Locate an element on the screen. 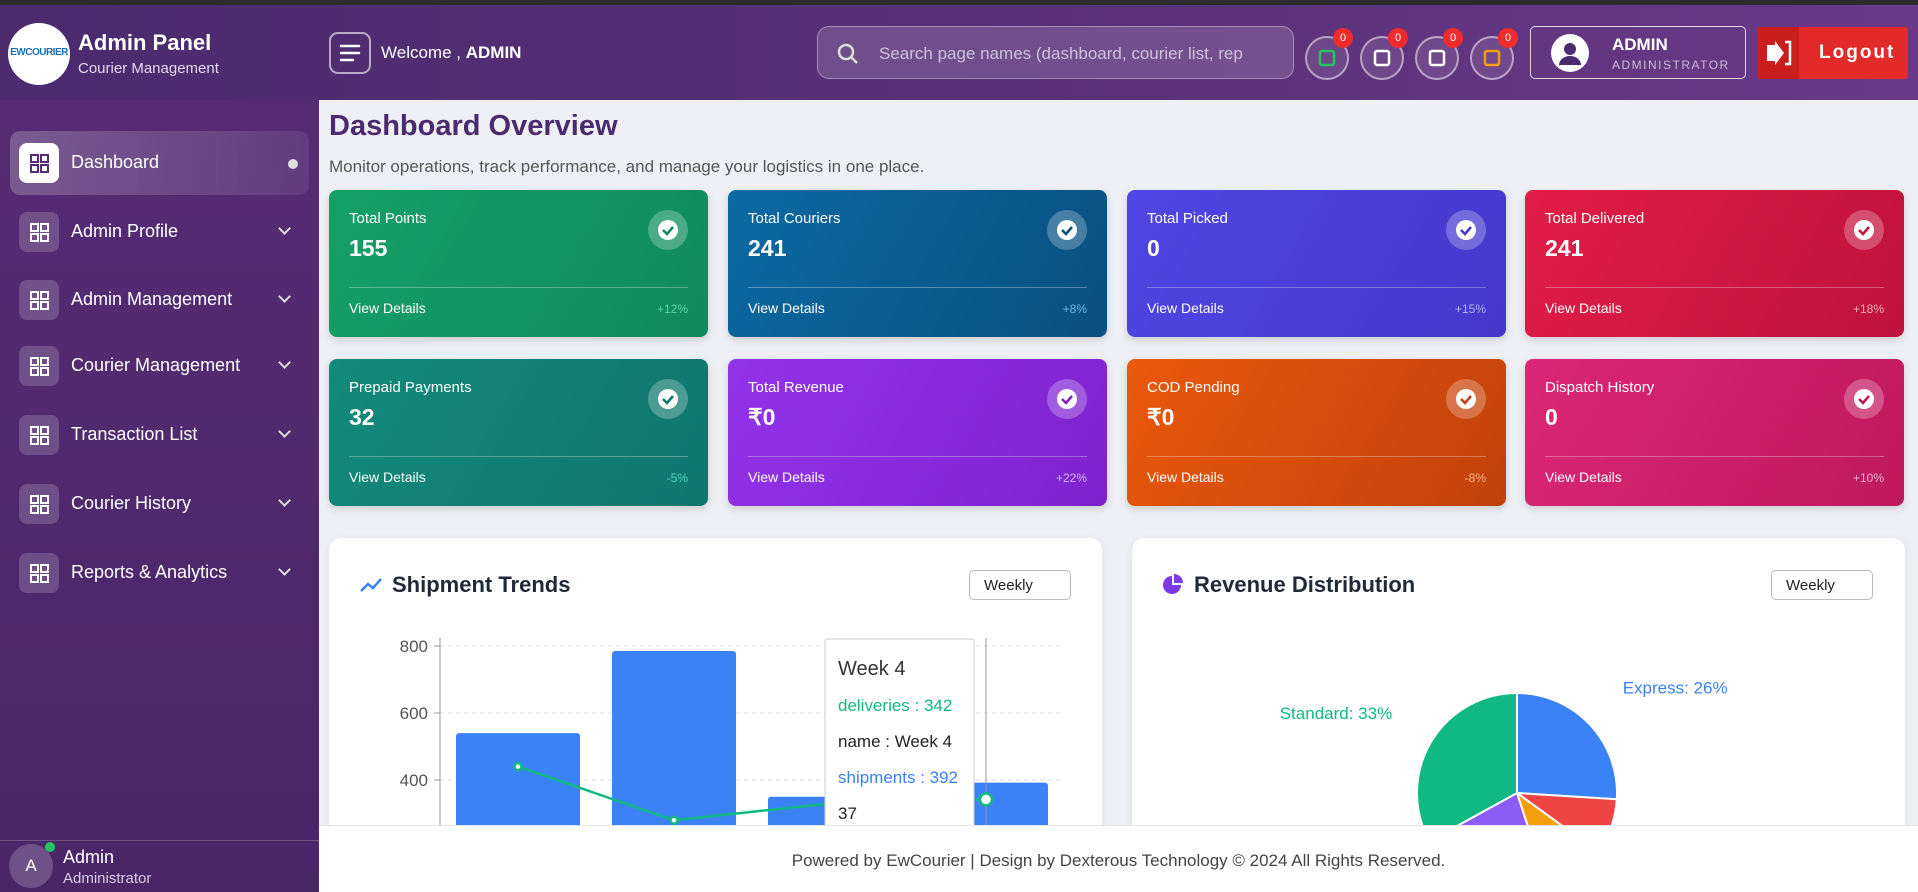 This screenshot has height=892, width=1918. nav-label: Admin Profile is located at coordinates (125, 231).